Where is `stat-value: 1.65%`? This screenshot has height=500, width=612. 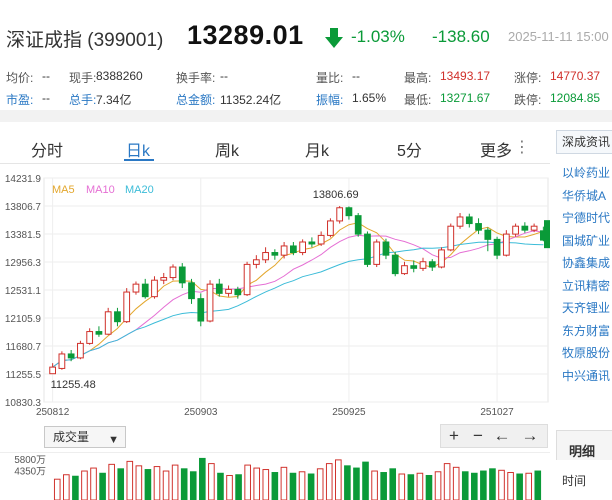 stat-value: 1.65% is located at coordinates (369, 98).